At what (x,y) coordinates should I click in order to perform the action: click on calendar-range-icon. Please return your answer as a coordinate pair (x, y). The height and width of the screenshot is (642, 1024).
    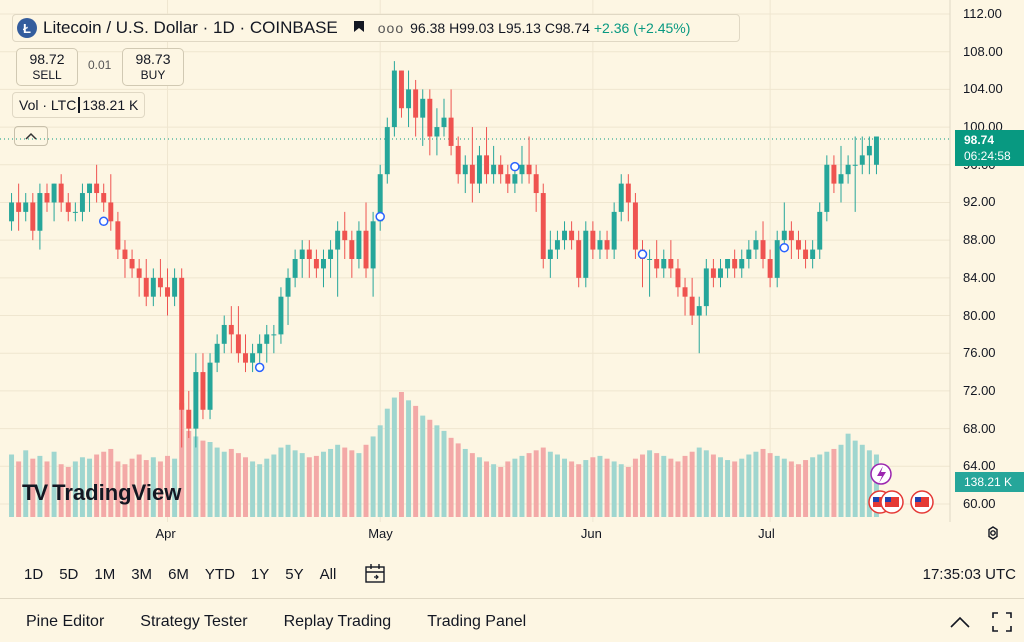
    Looking at the image, I should click on (376, 574).